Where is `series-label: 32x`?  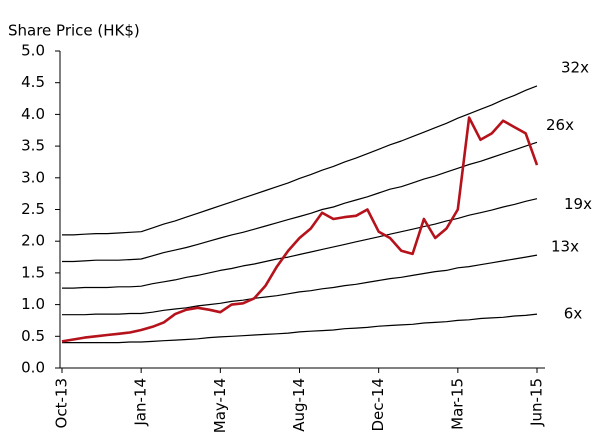
series-label: 32x is located at coordinates (575, 67).